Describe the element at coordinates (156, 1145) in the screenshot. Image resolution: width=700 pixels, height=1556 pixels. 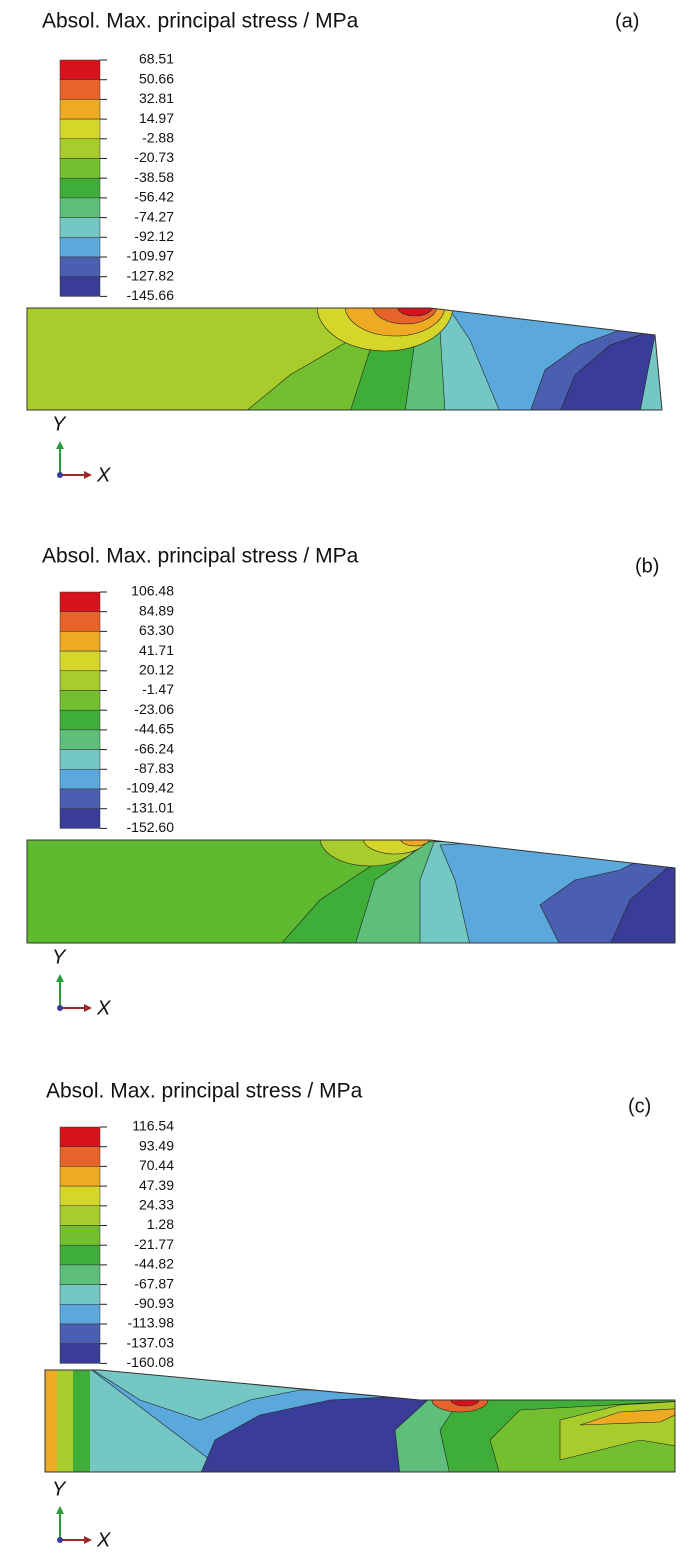
I see `legend-value: 93.49` at that location.